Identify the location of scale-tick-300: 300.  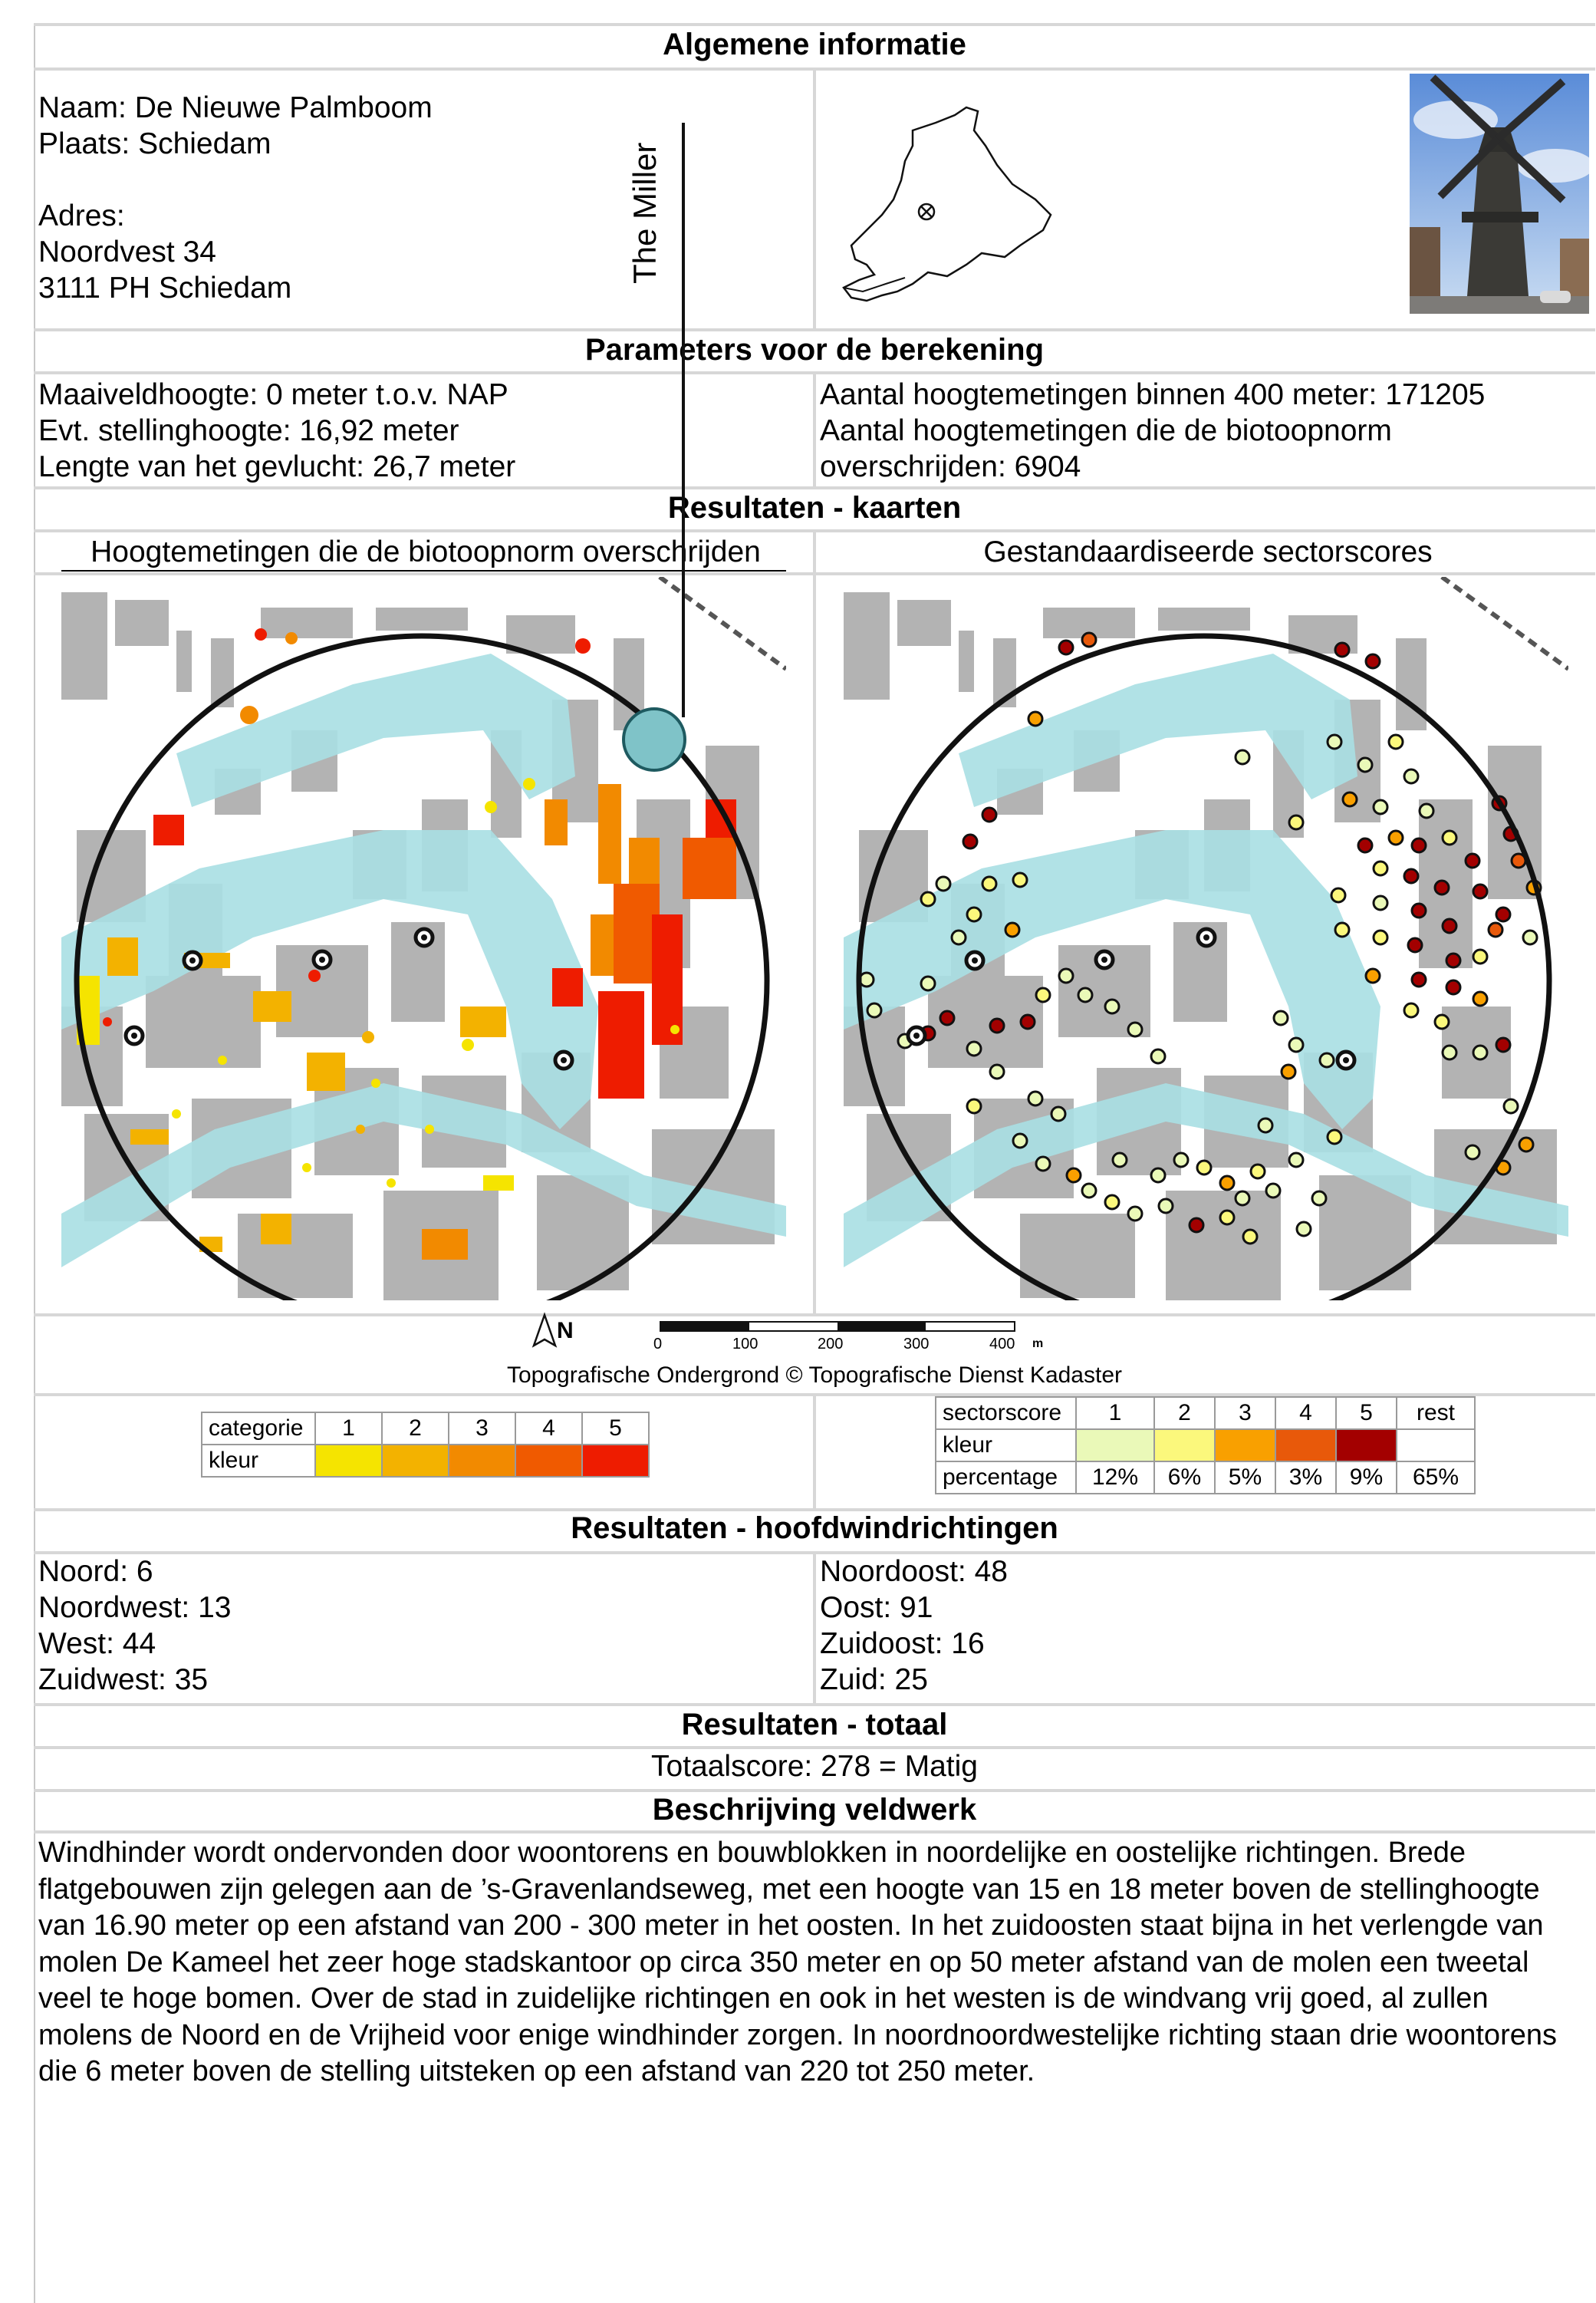
(916, 1344).